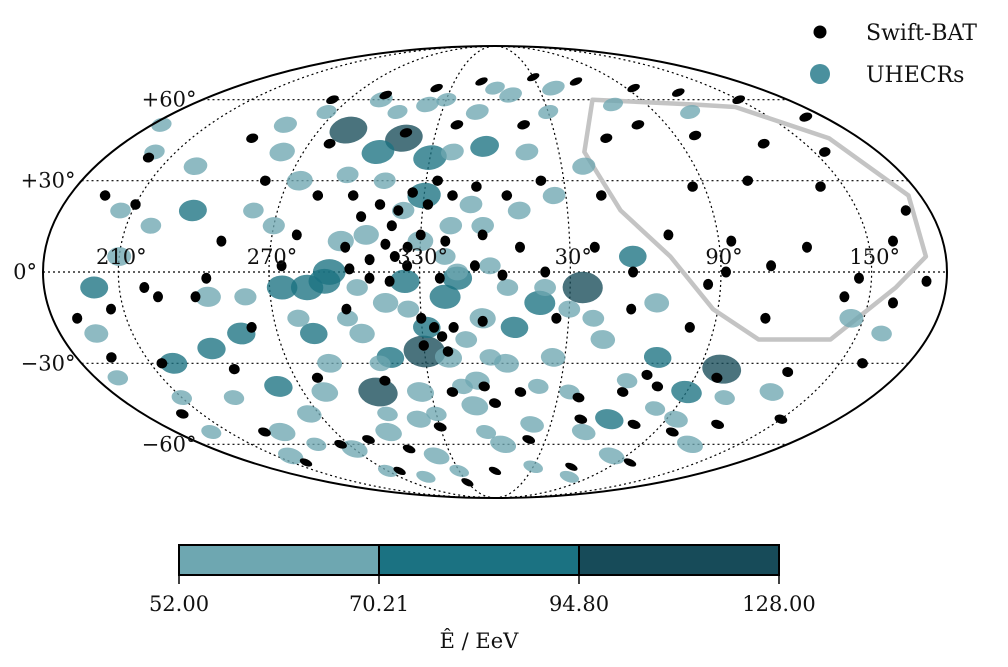 This screenshot has width=1008, height=667. Describe the element at coordinates (755, 219) in the screenshot. I see `exposure-contour` at that location.